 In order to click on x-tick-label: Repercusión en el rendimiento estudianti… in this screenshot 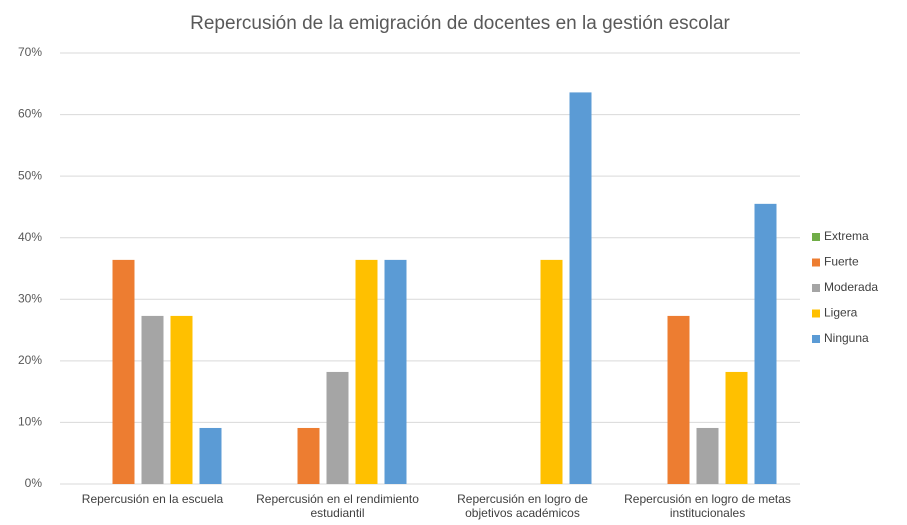, I will do `click(337, 506)`.